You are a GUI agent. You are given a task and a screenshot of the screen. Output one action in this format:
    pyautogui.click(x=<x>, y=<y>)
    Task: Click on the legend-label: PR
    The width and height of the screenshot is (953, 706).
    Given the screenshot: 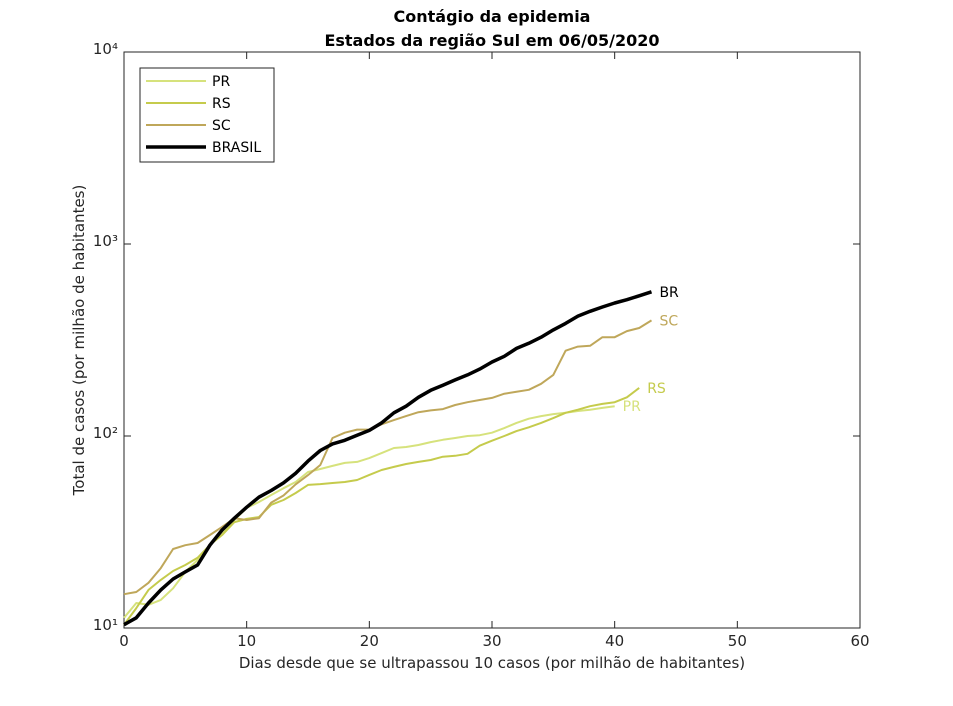 What is the action you would take?
    pyautogui.click(x=221, y=82)
    